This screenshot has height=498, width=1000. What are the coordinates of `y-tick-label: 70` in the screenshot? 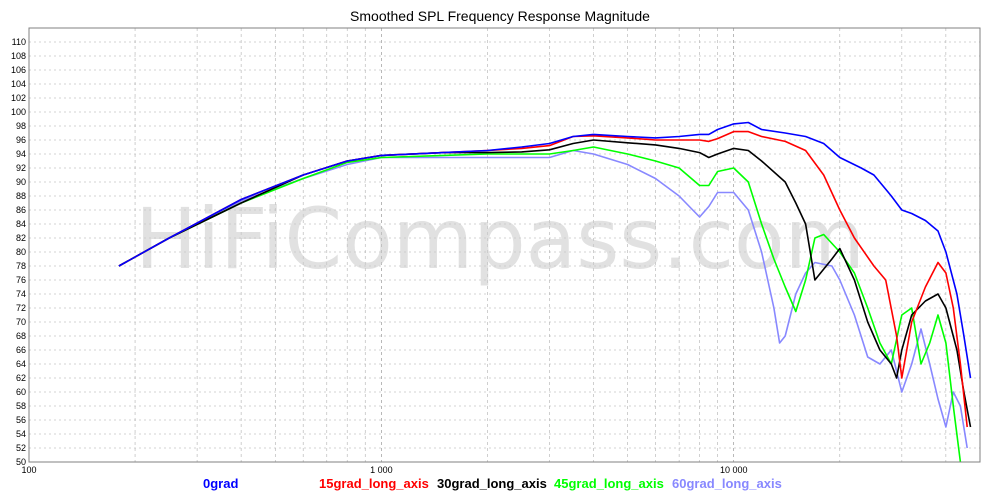 It's located at (21, 322).